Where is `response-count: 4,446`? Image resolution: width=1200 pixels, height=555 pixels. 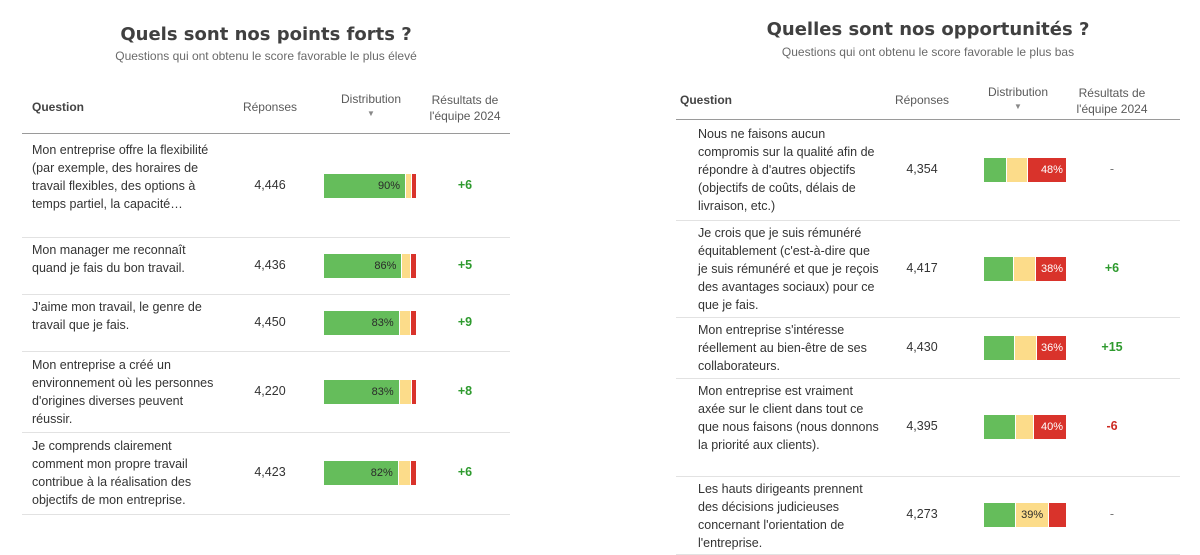
response-count: 4,446 is located at coordinates (270, 184).